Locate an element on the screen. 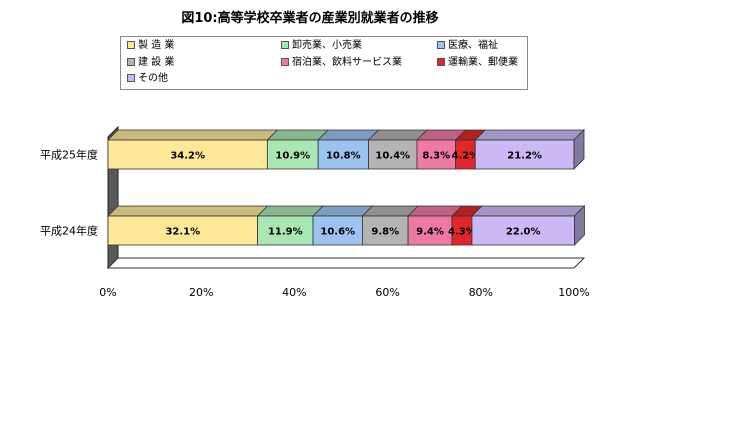 This screenshot has height=422, width=750. data-label: 10.4% is located at coordinates (392, 156).